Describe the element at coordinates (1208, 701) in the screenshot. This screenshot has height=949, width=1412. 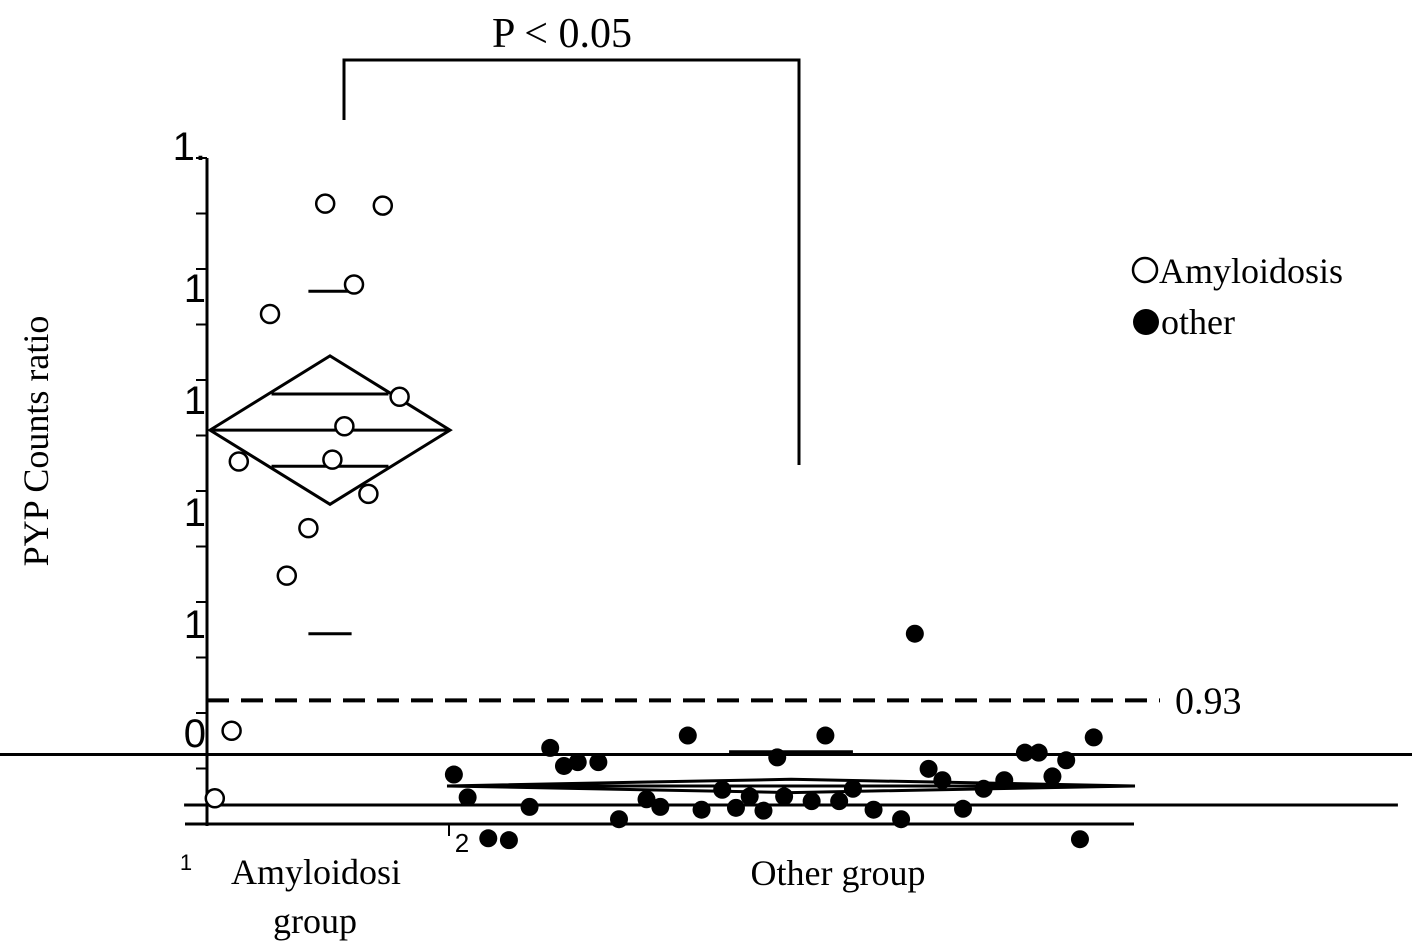
I see `threshold-label: 0.93` at that location.